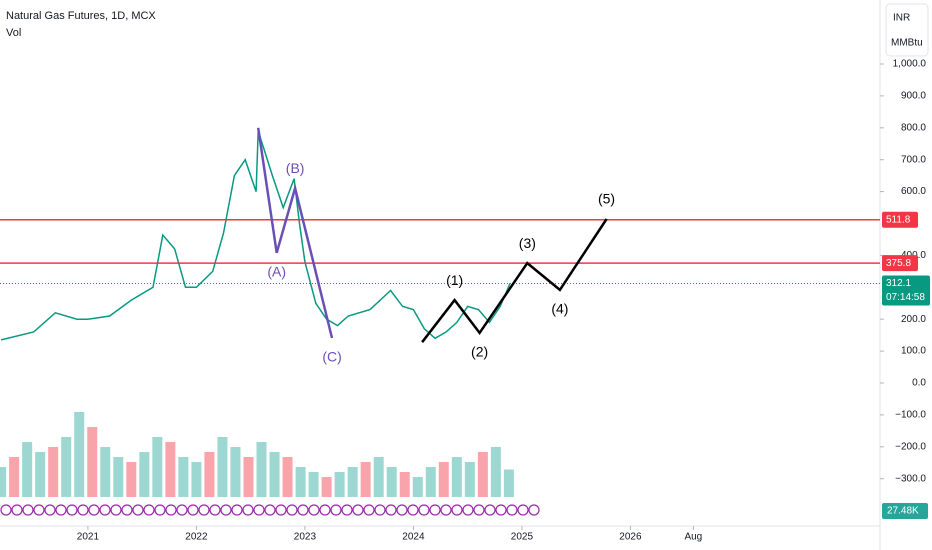 Image resolution: width=932 pixels, height=550 pixels. I want to click on x-tick-label: 2025, so click(522, 537).